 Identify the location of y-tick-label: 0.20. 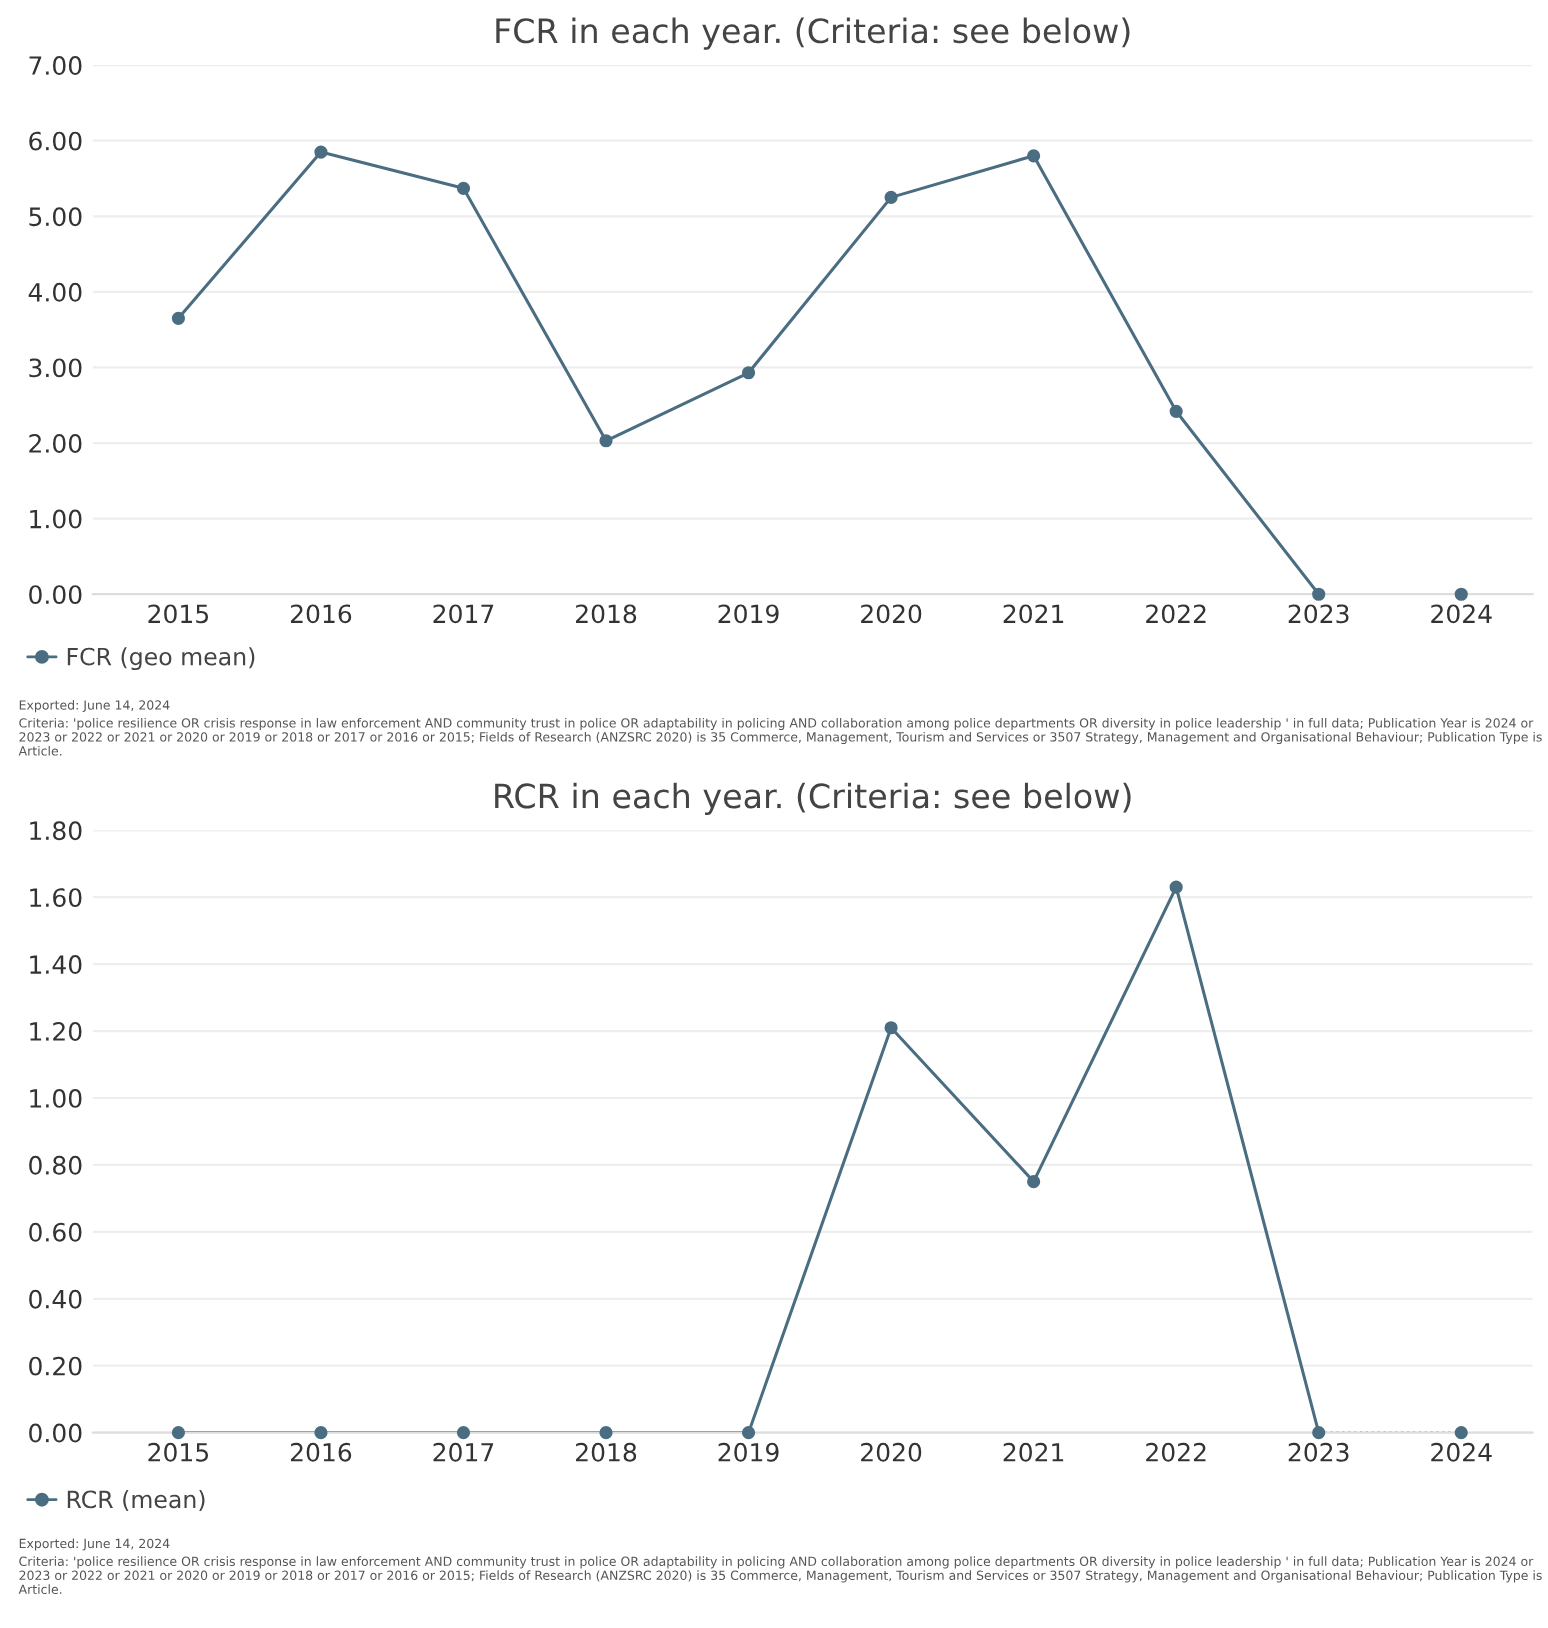
(55, 1366).